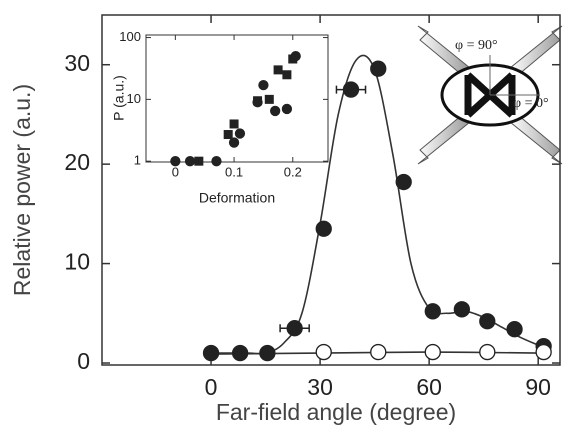  What do you see at coordinates (83, 361) in the screenshot?
I see `y-tick-label: 0` at bounding box center [83, 361].